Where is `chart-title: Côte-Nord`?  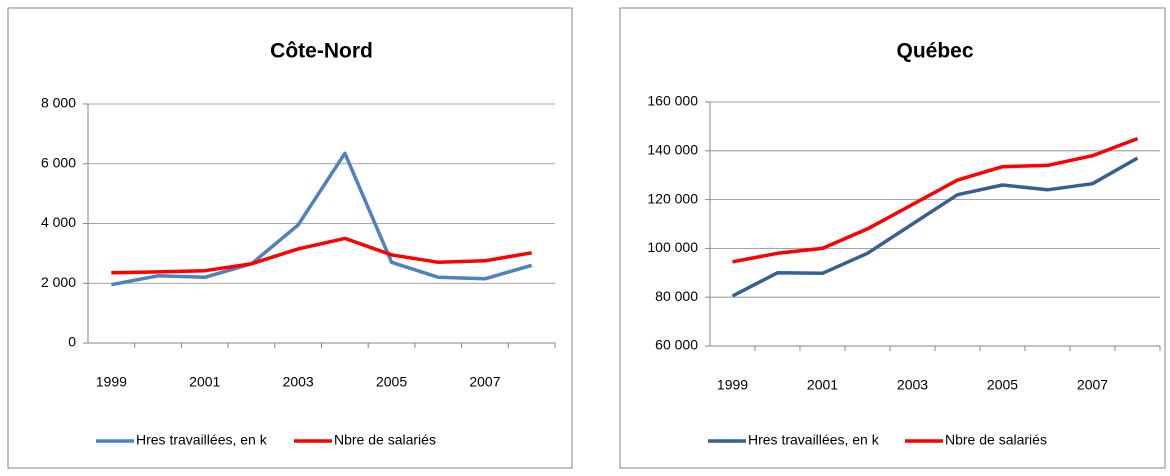
chart-title: Côte-Nord is located at coordinates (321, 51).